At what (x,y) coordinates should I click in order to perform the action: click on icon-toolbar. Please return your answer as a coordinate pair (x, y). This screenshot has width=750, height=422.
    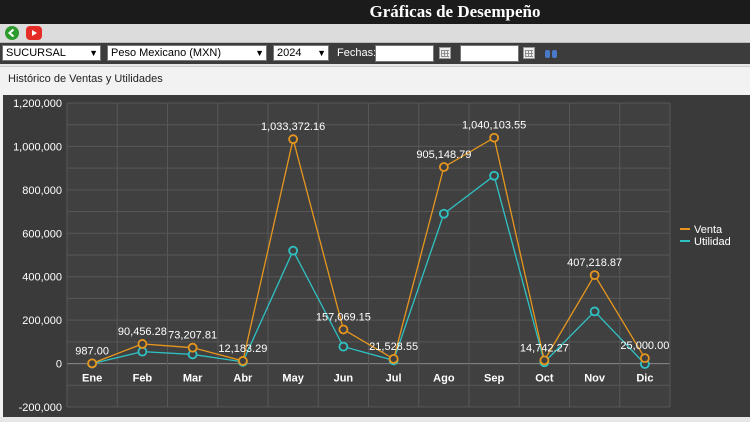
    Looking at the image, I should click on (375, 33).